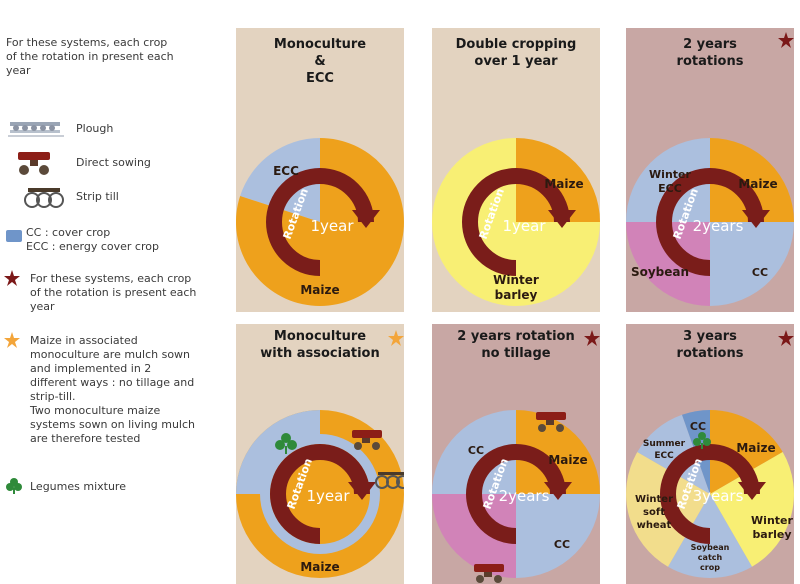 The width and height of the screenshot is (800, 584). I want to click on label-summer: Summer, so click(664, 444).